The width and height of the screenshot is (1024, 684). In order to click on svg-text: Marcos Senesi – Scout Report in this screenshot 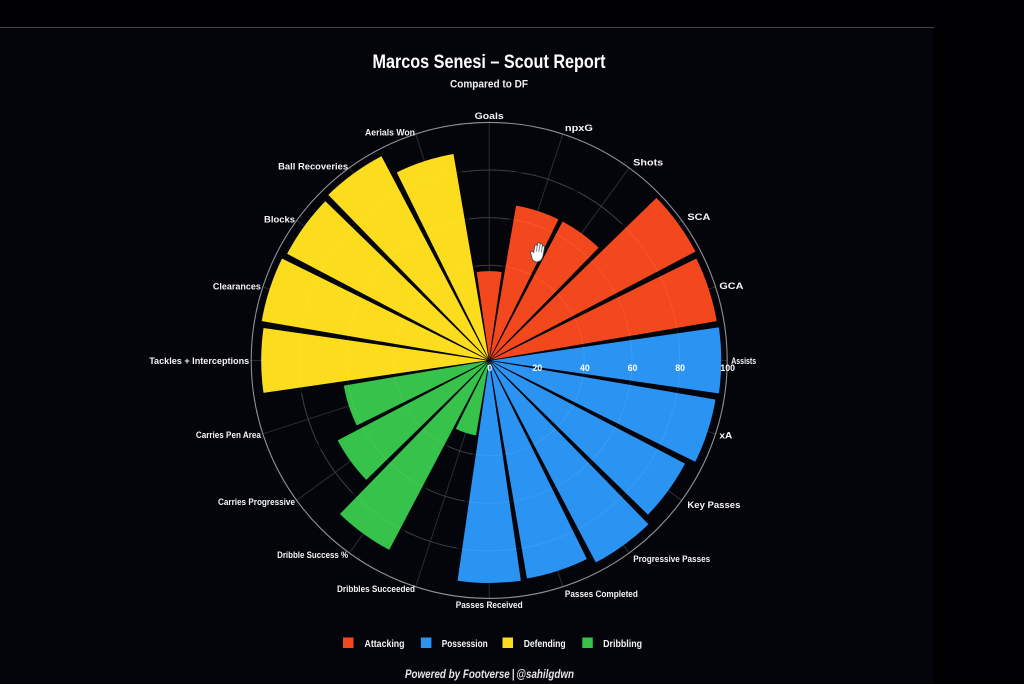, I will do `click(489, 62)`.